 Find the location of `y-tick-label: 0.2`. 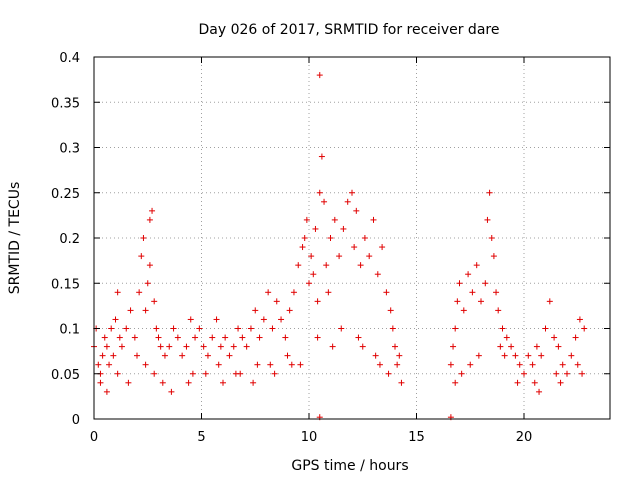

y-tick-label: 0.2 is located at coordinates (69, 239).